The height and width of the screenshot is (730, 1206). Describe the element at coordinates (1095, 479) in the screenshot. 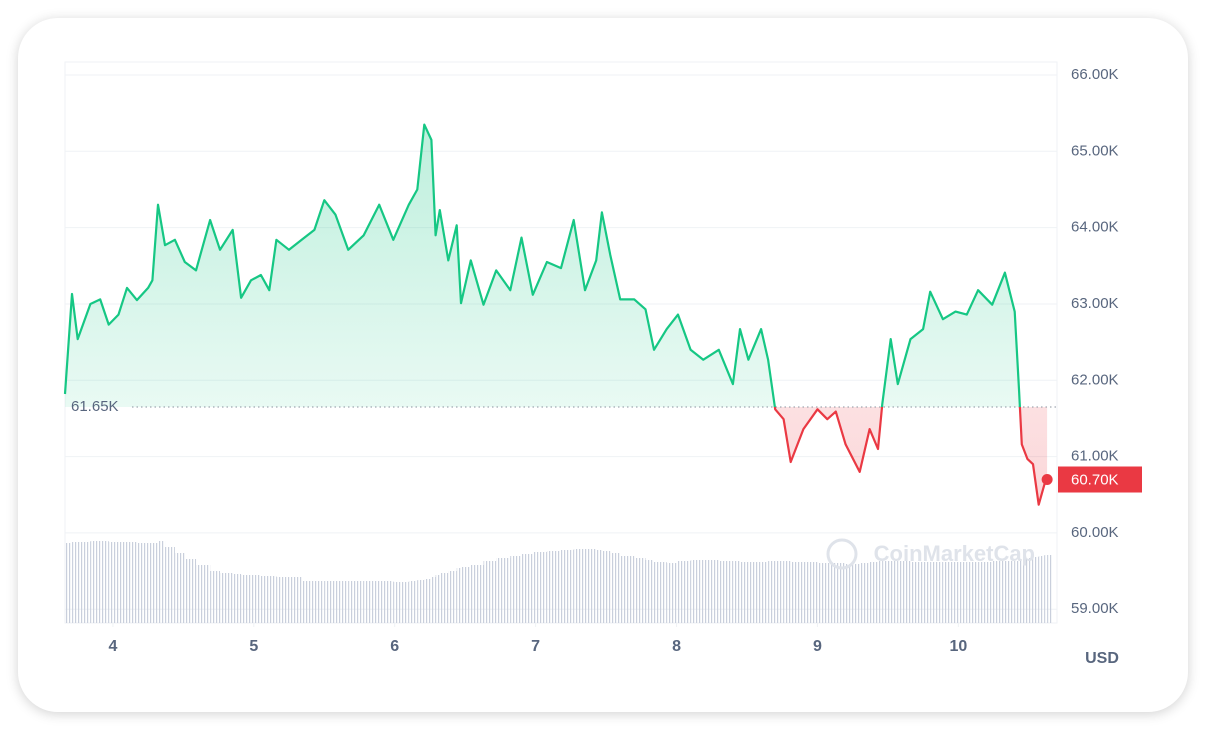

I see `last-price-label: 60.70K` at that location.